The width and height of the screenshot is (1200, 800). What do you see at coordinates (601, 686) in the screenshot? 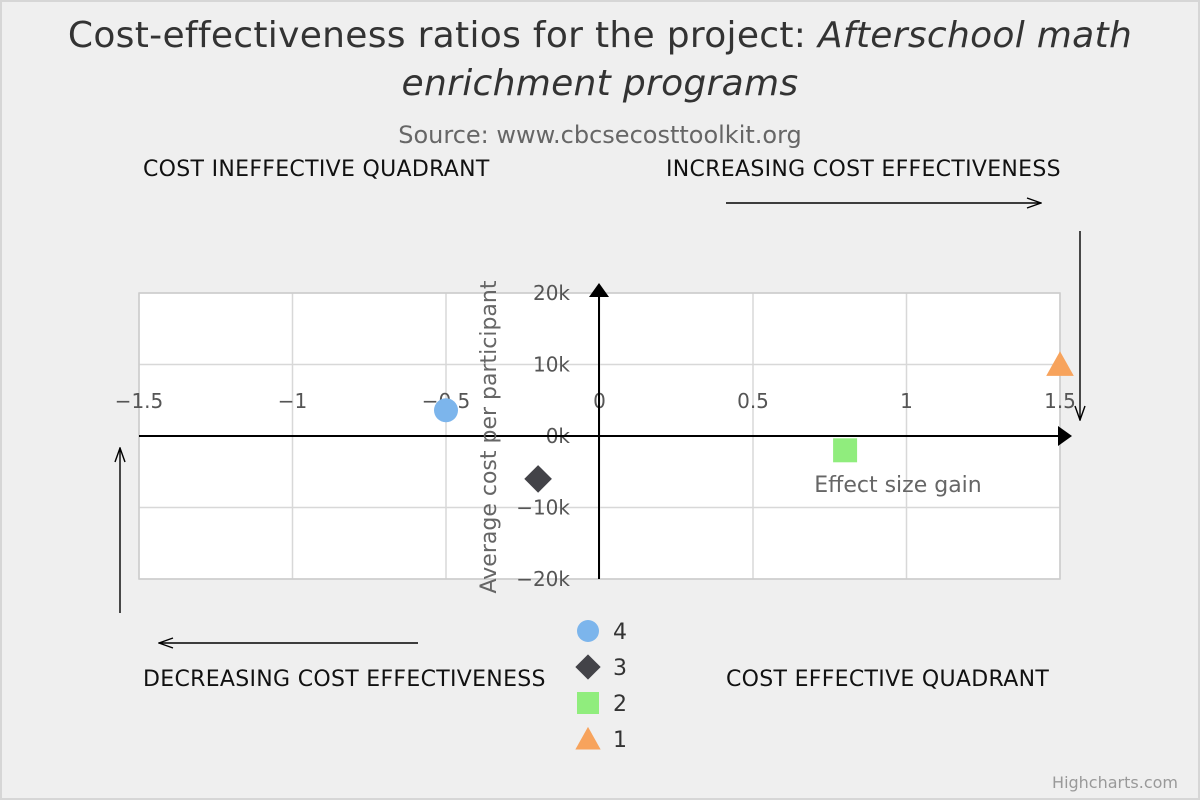
I see `legend: 4 3 2 1` at bounding box center [601, 686].